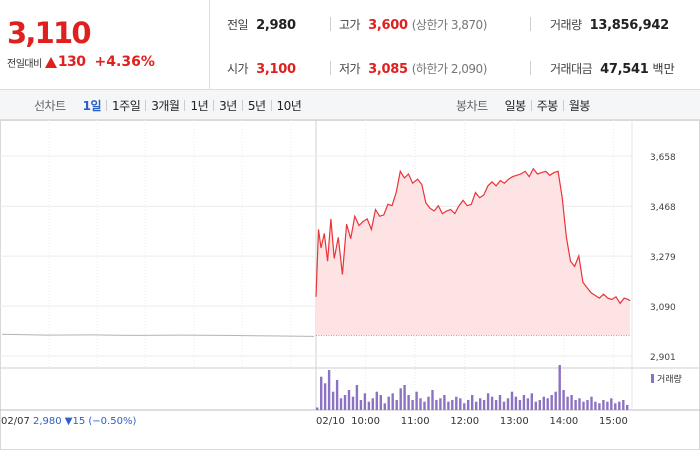  What do you see at coordinates (350, 69) in the screenshot?
I see `stat-label: 저가` at bounding box center [350, 69].